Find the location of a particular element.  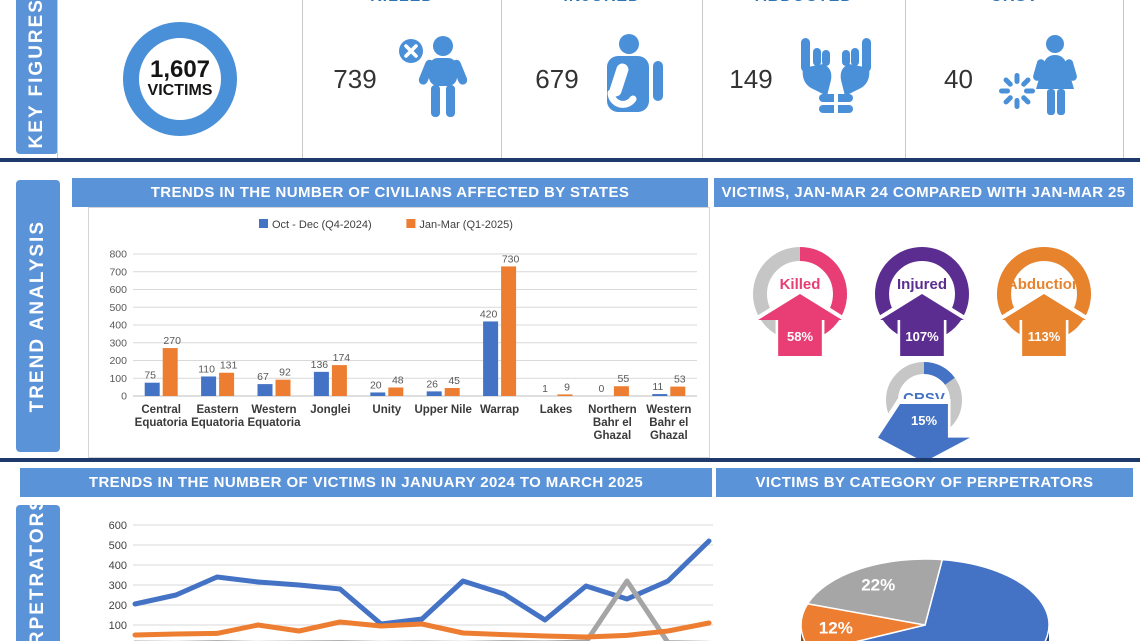

pie-chart: 66% 12% 22% is located at coordinates (925, 599).